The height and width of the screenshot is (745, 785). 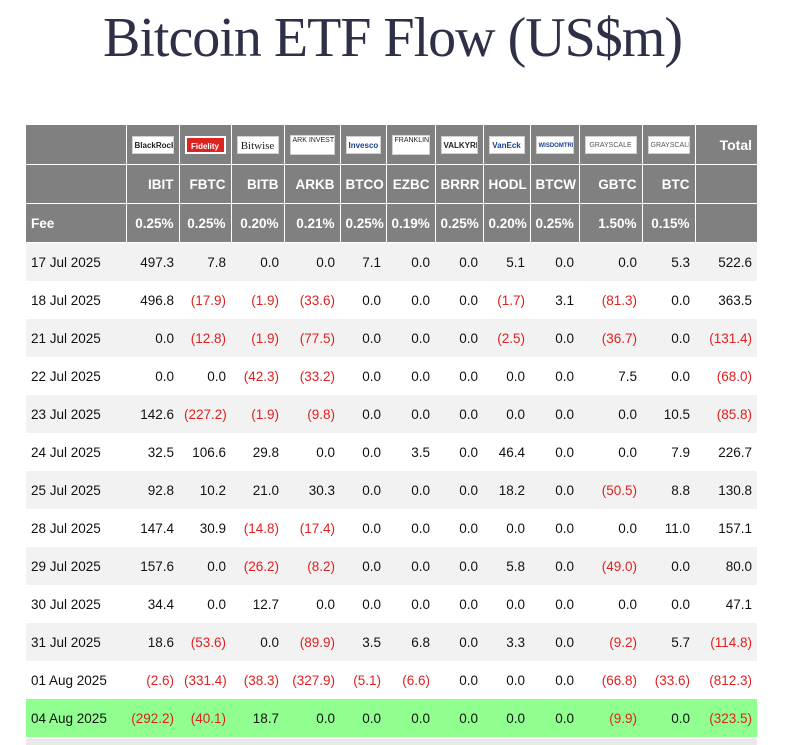 What do you see at coordinates (610, 566) in the screenshot?
I see `flow-cell: (49.0)` at bounding box center [610, 566].